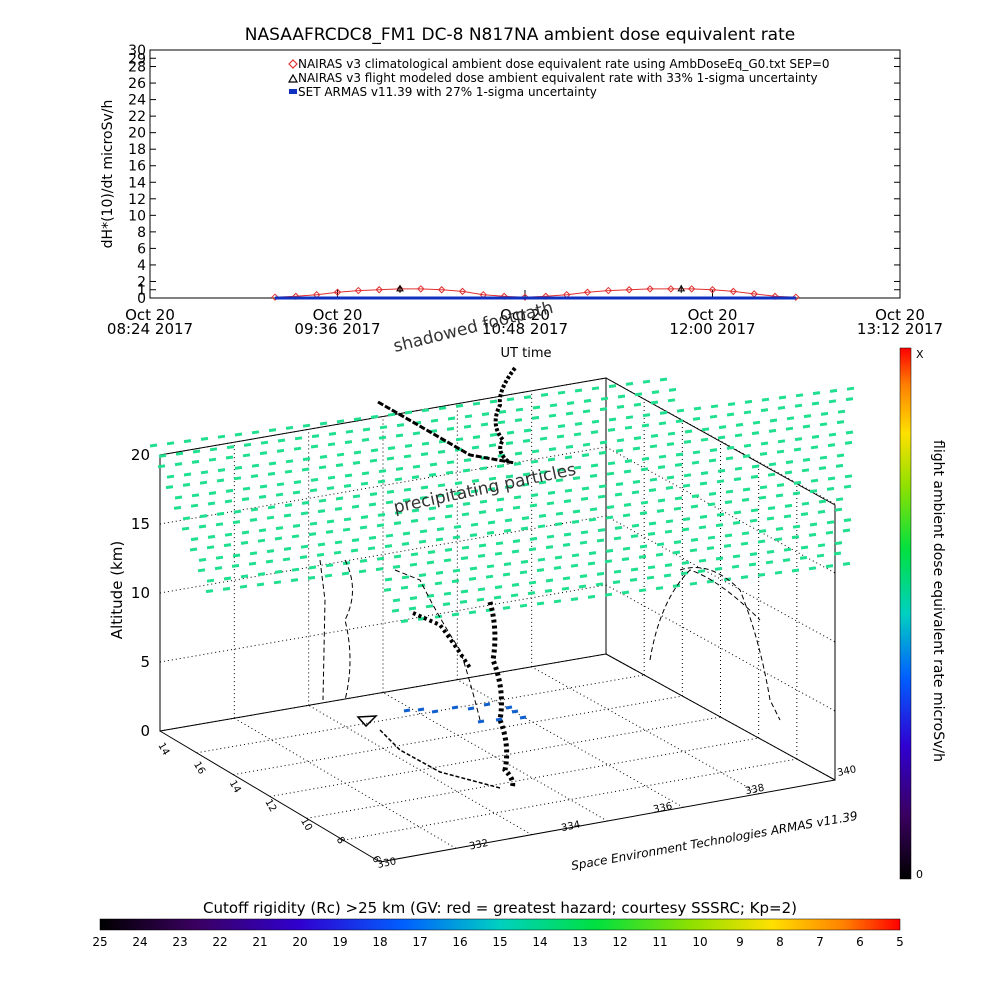 The height and width of the screenshot is (1000, 1000). Describe the element at coordinates (920, 354) in the screenshot. I see `colorbar-max-label: X` at that location.